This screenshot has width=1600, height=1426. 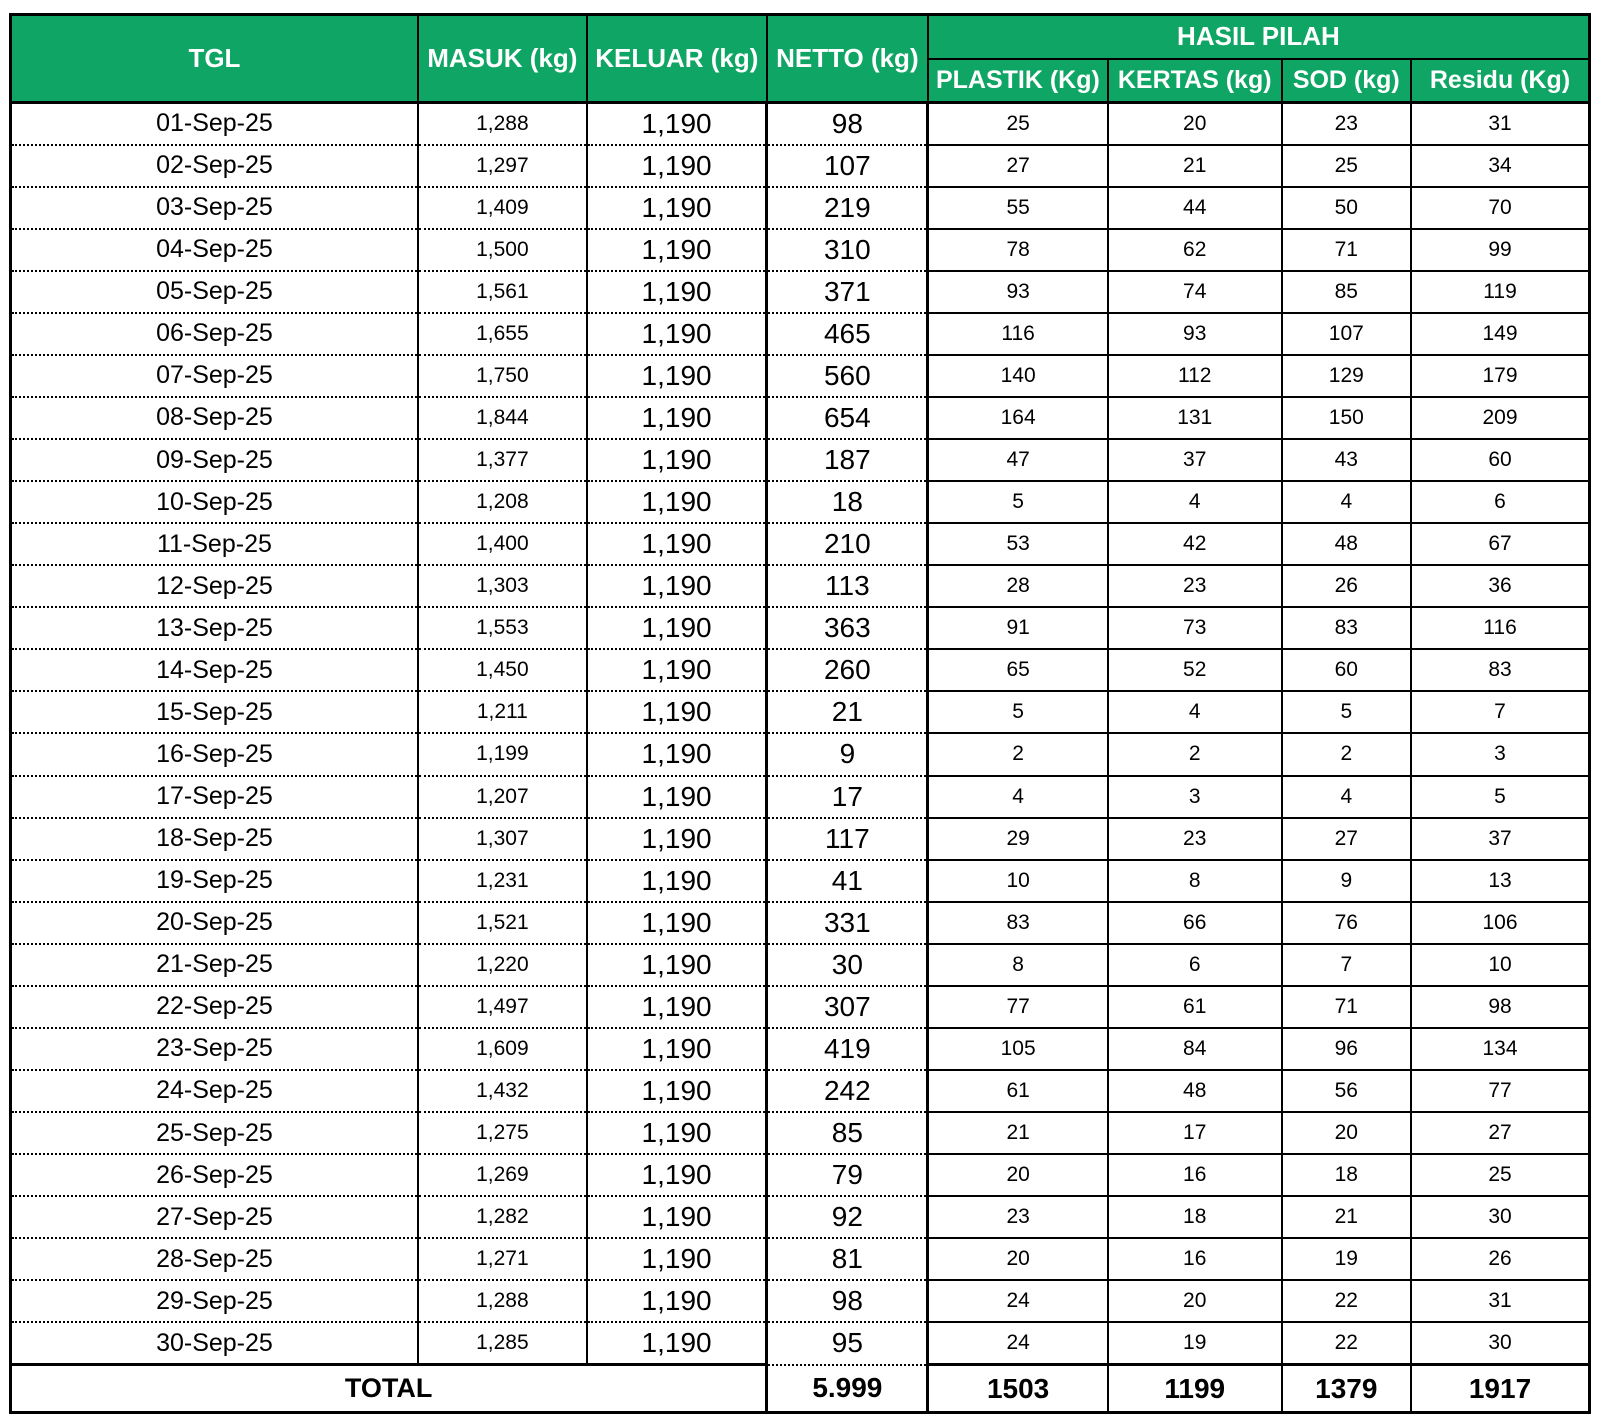 What do you see at coordinates (214, 587) in the screenshot?
I see `cell-date: 12-Sep-25` at bounding box center [214, 587].